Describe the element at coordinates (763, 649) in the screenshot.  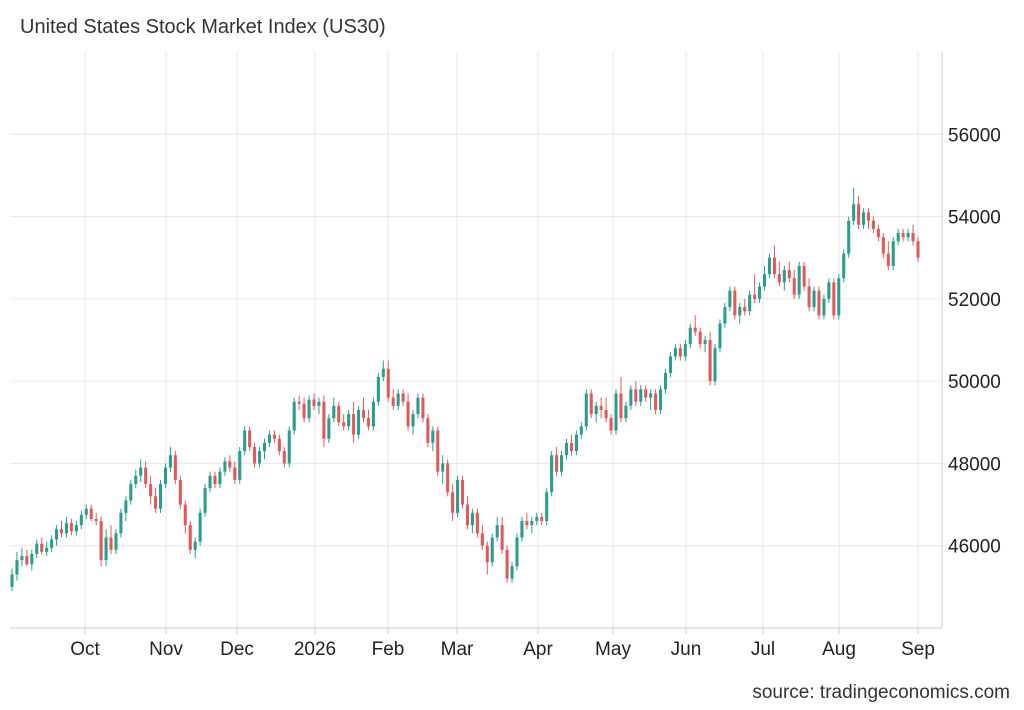
I see `x-tick-label: Jul` at that location.